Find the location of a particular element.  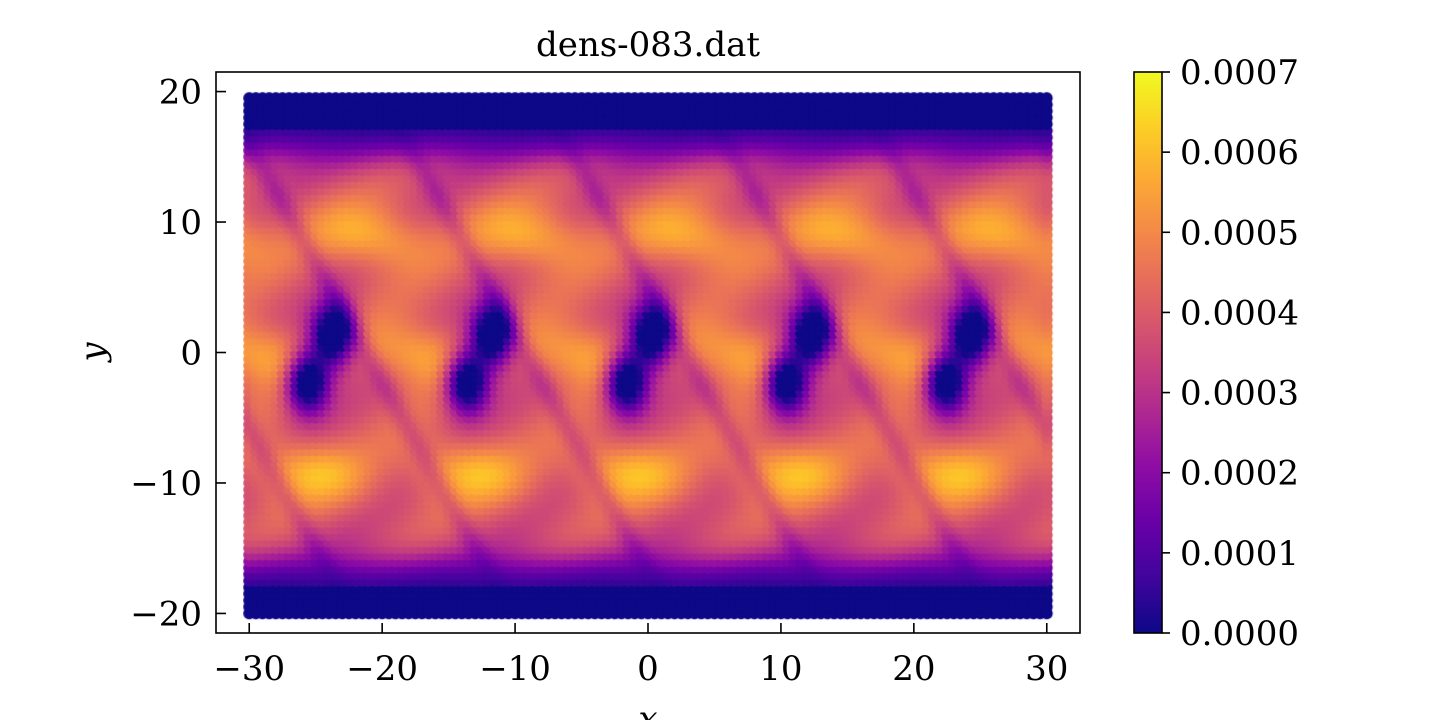

colorbar-tick-label: 0.0004 is located at coordinates (1239, 313).